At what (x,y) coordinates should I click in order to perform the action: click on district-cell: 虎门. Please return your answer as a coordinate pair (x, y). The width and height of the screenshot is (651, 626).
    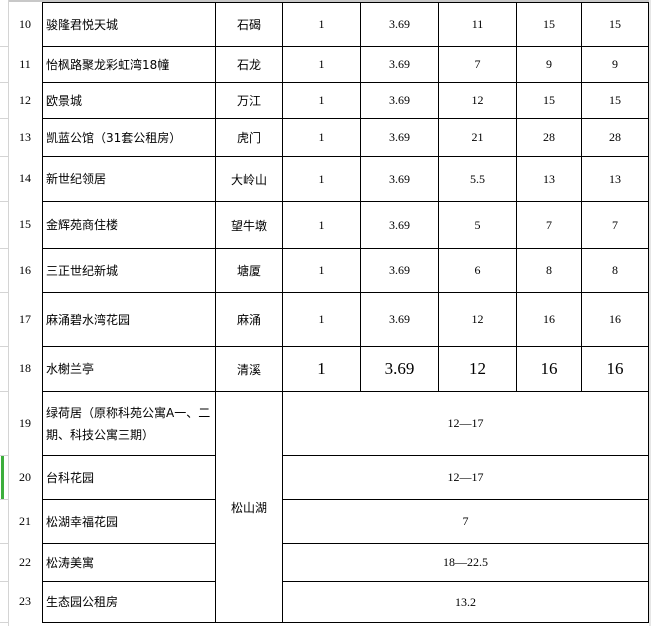
    Looking at the image, I should click on (249, 137).